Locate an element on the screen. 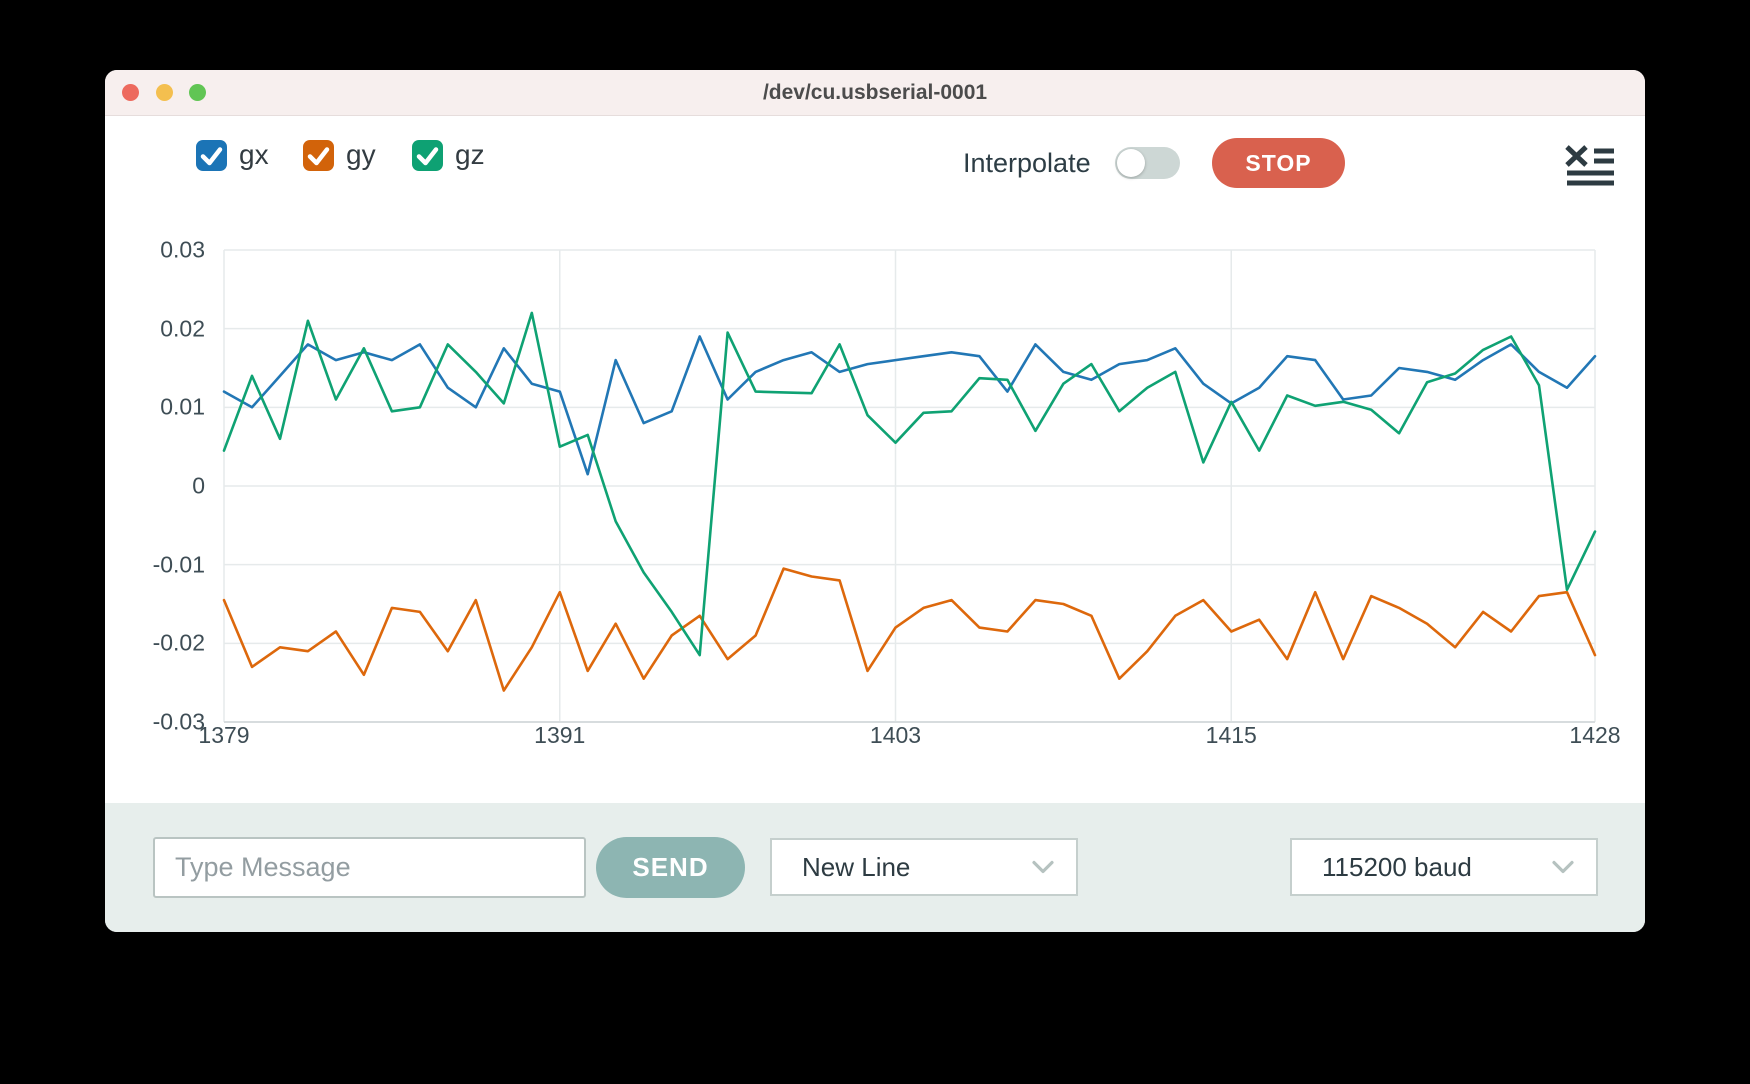 The image size is (1750, 1084). series-line-gx is located at coordinates (909, 405).